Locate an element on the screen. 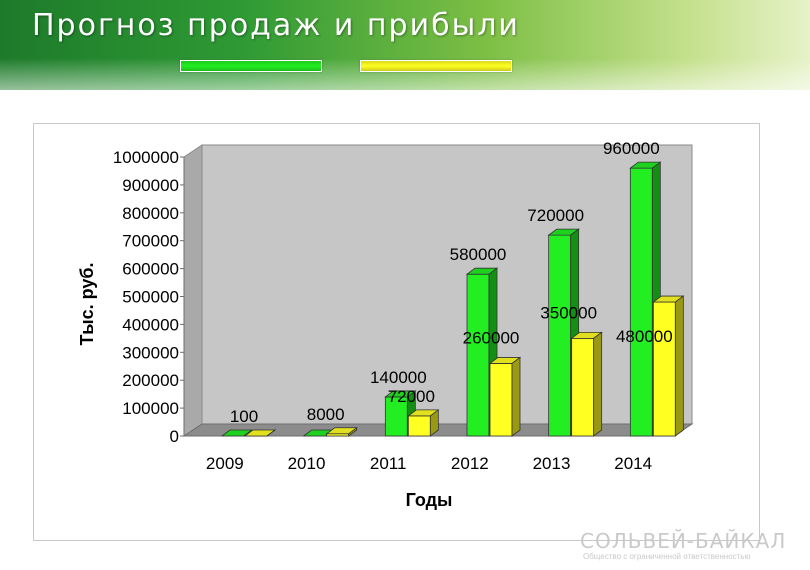  y-tick-label: 100000 is located at coordinates (150, 408).